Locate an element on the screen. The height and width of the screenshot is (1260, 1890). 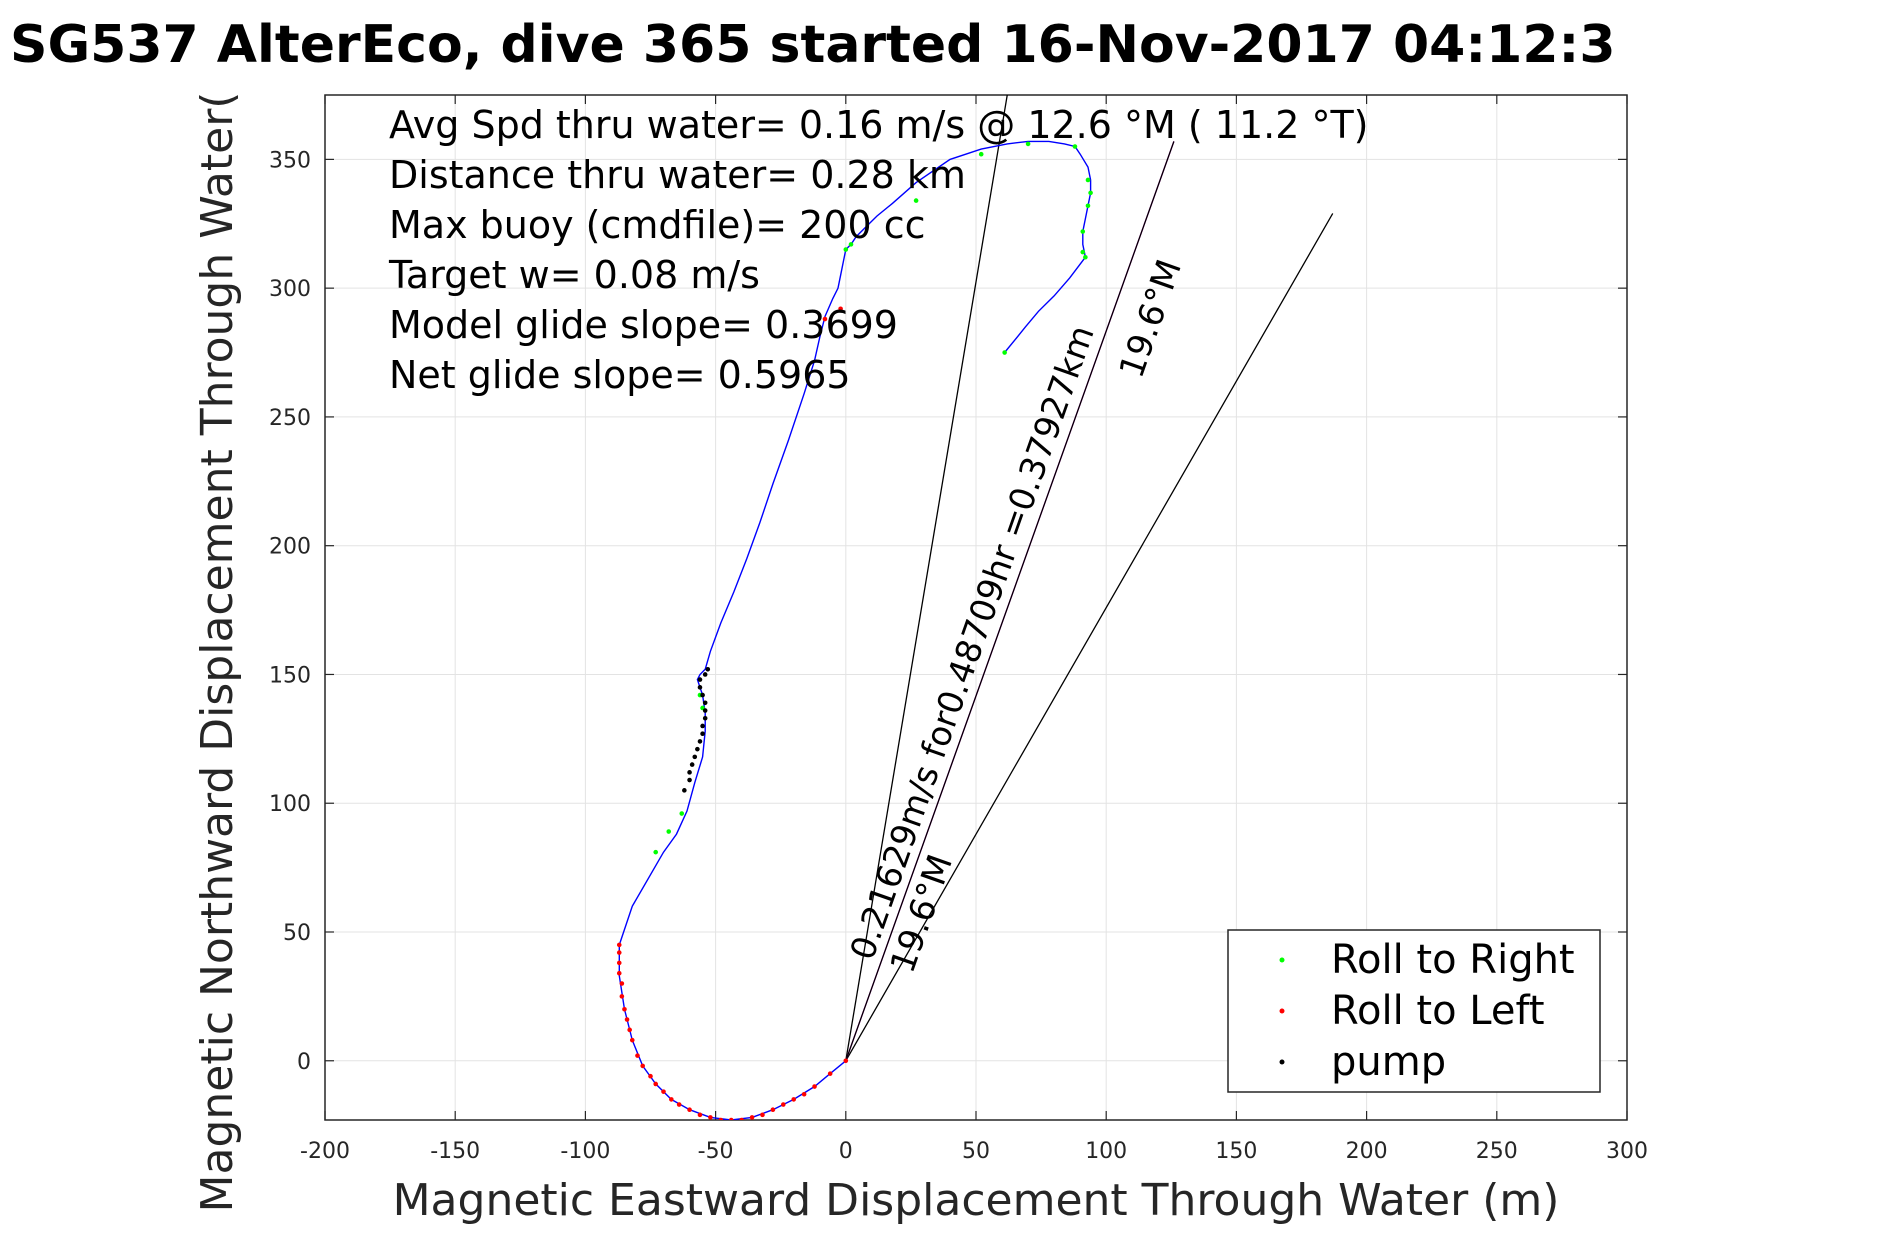
legend: Roll to Right Roll to Left pump is located at coordinates (1414, 1011).